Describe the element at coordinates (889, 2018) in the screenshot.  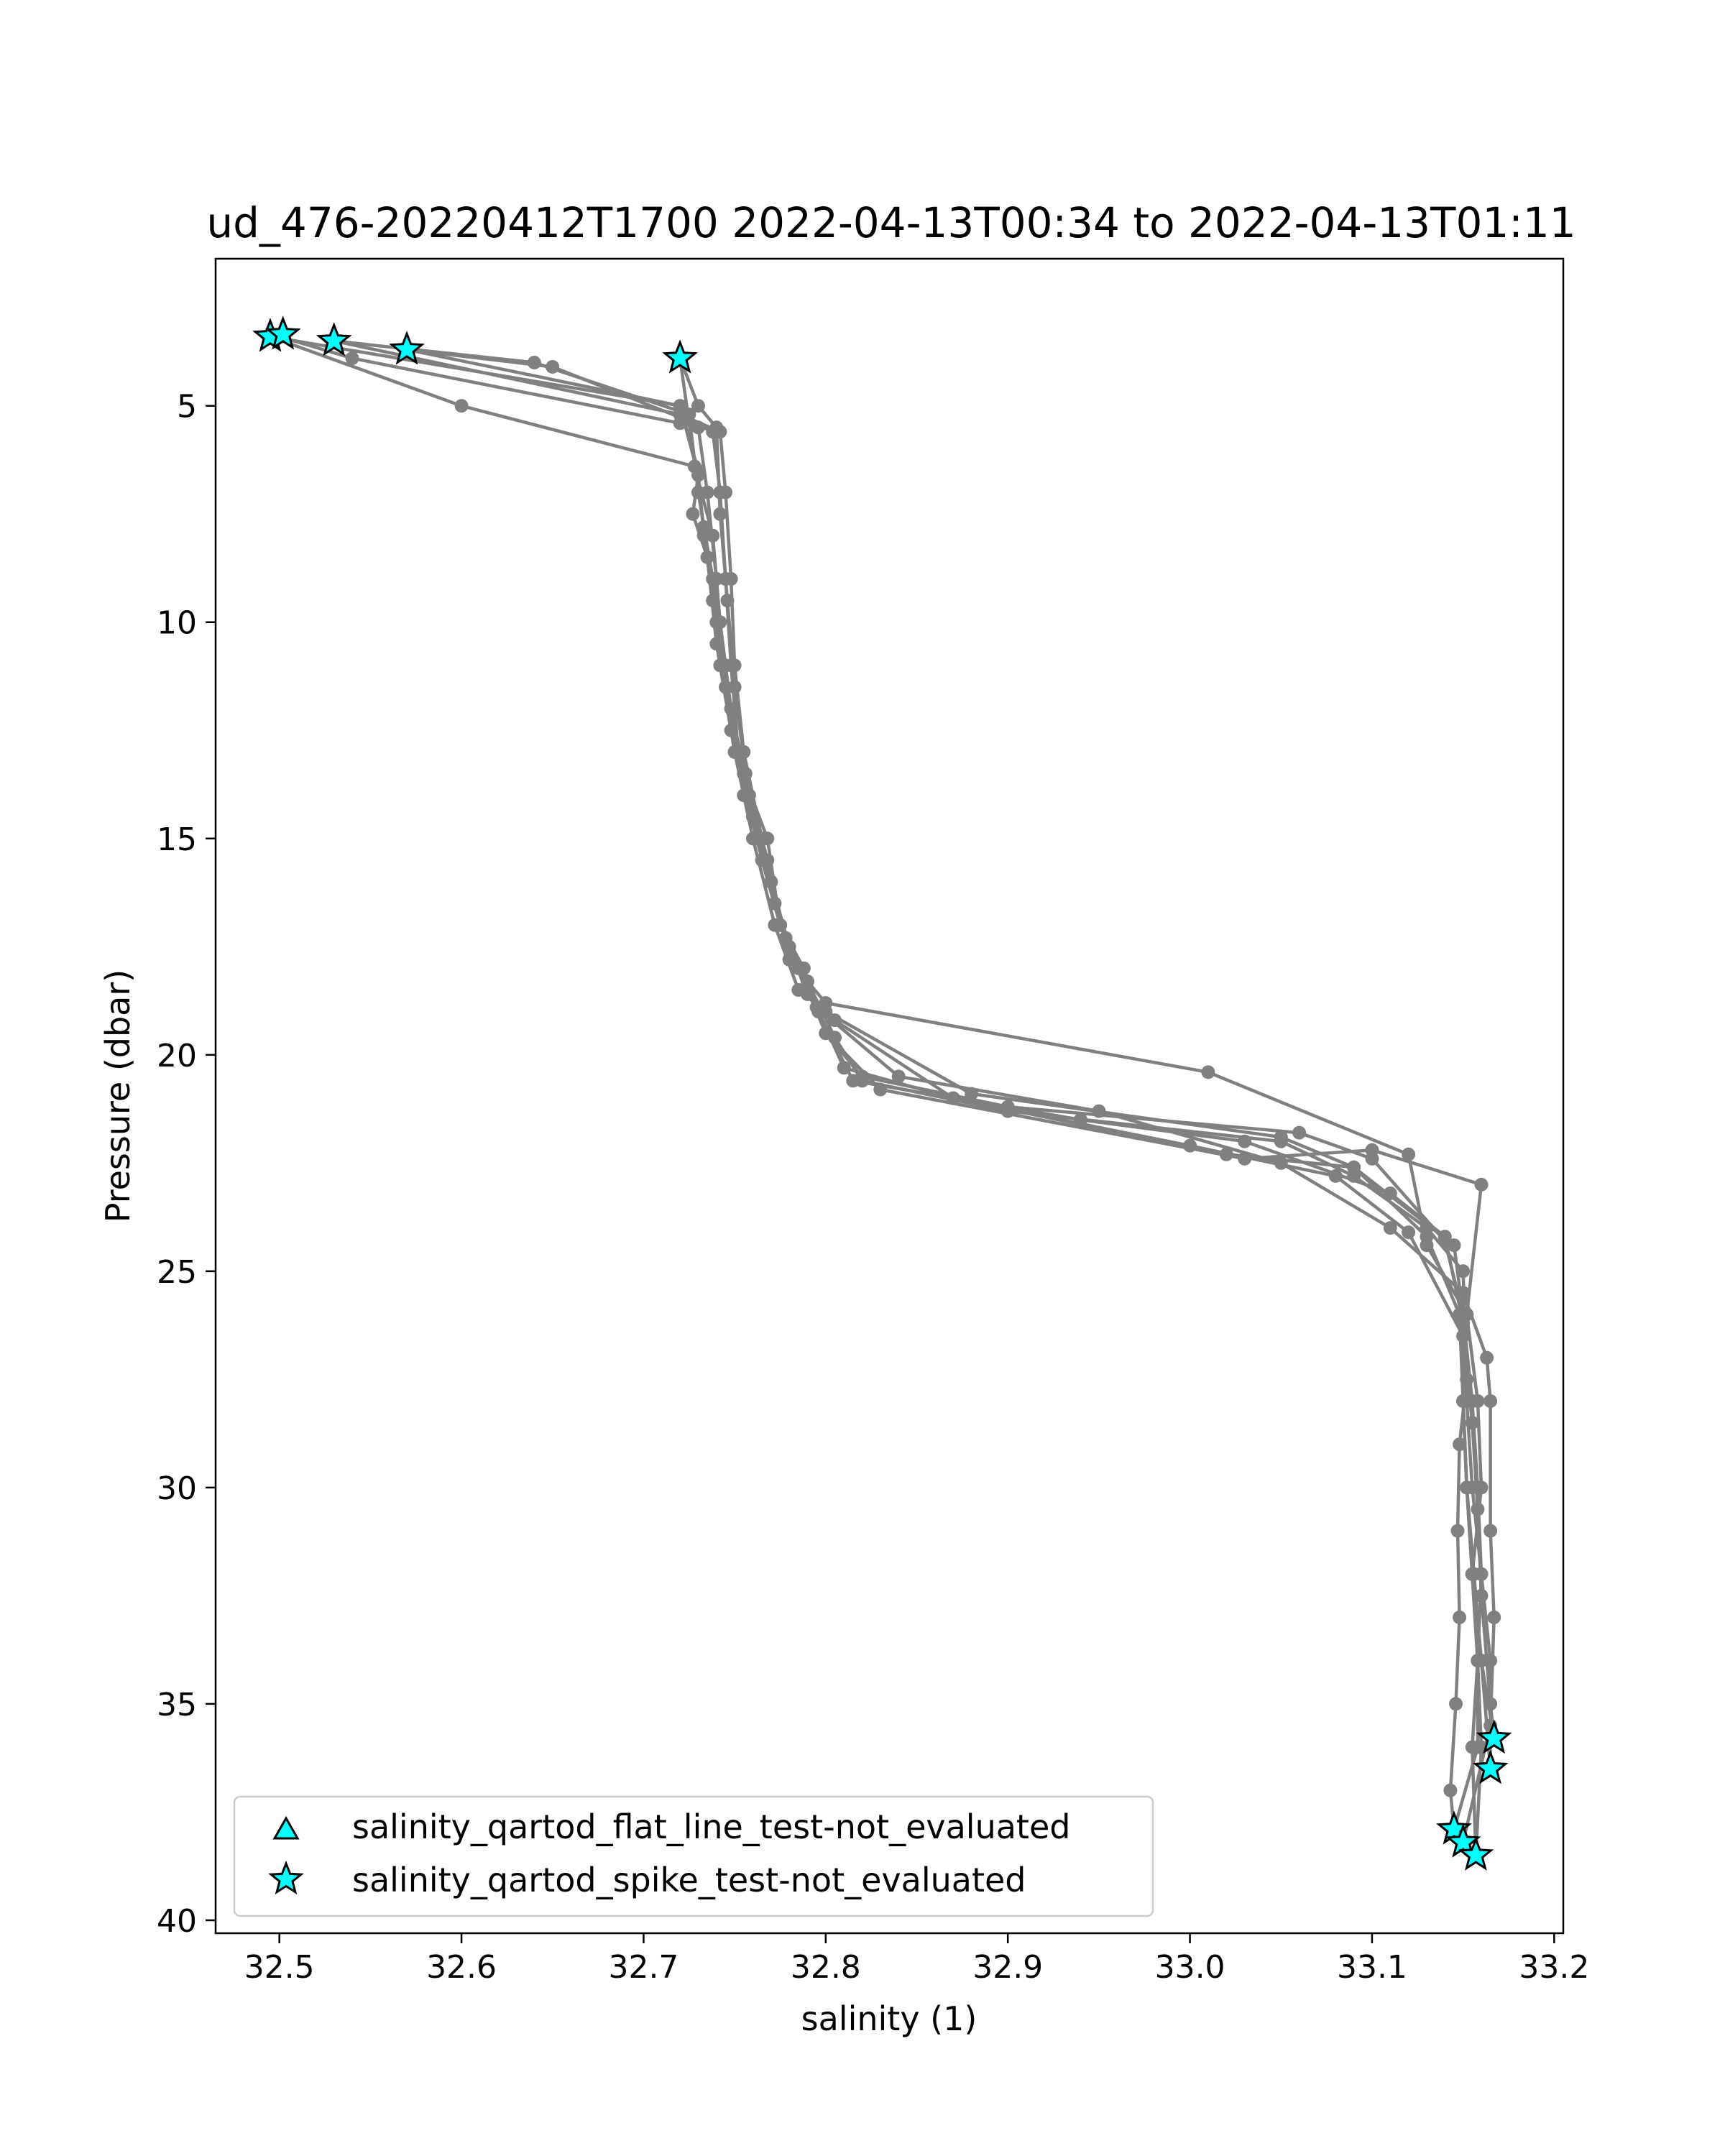
I see `x-axis-label: salinity (1)` at that location.